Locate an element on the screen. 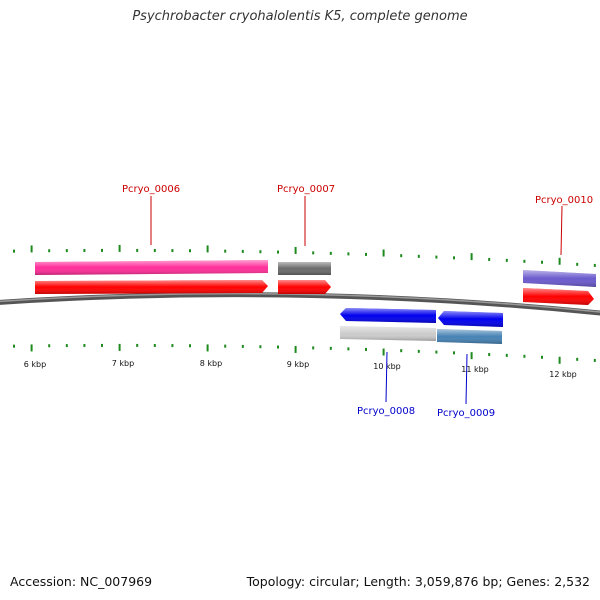  gene-label: Pcryo_0009 is located at coordinates (466, 413).